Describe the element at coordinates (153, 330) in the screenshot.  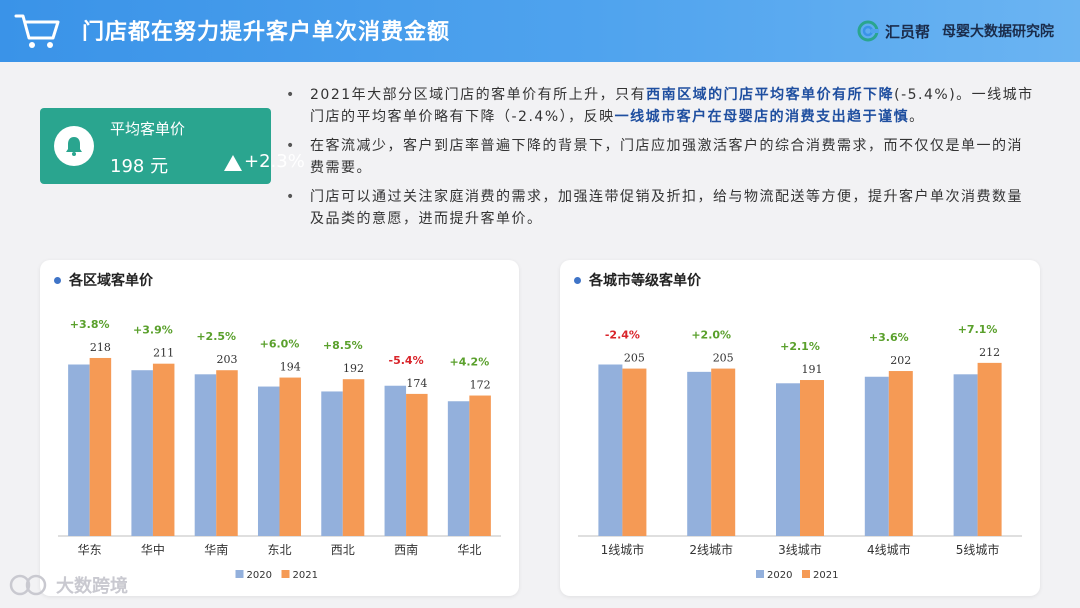
I see `change-label: +3.9%` at that location.